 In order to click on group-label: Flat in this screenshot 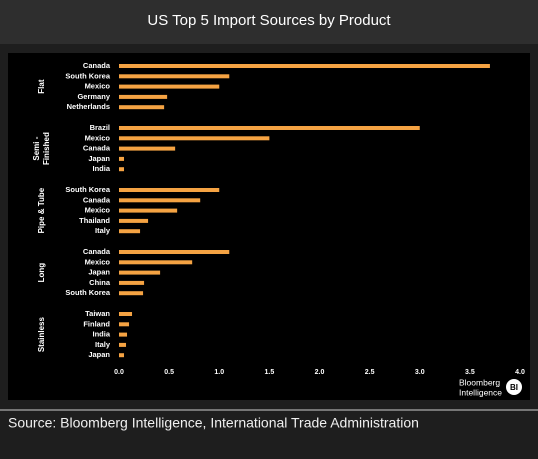, I will do `click(41, 86)`.